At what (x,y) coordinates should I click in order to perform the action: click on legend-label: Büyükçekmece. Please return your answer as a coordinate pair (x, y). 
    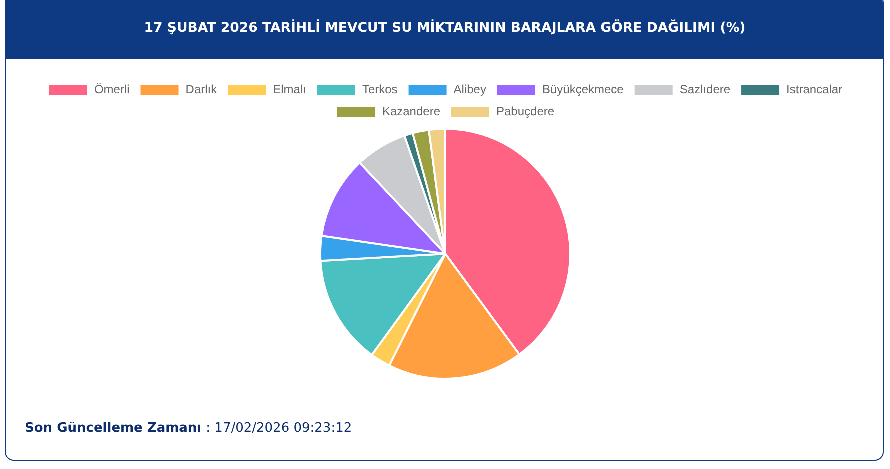
    Looking at the image, I should click on (583, 89).